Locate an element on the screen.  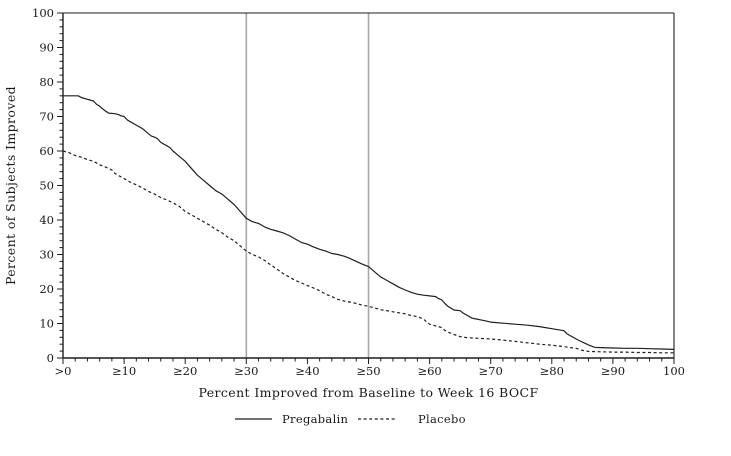
x-tick-label: ≥50 is located at coordinates (368, 371).